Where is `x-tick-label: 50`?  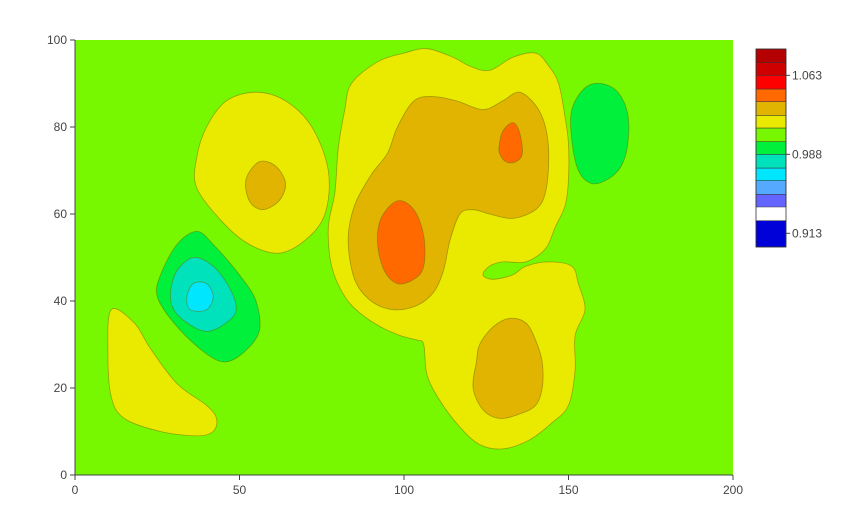
x-tick-label: 50 is located at coordinates (240, 490).